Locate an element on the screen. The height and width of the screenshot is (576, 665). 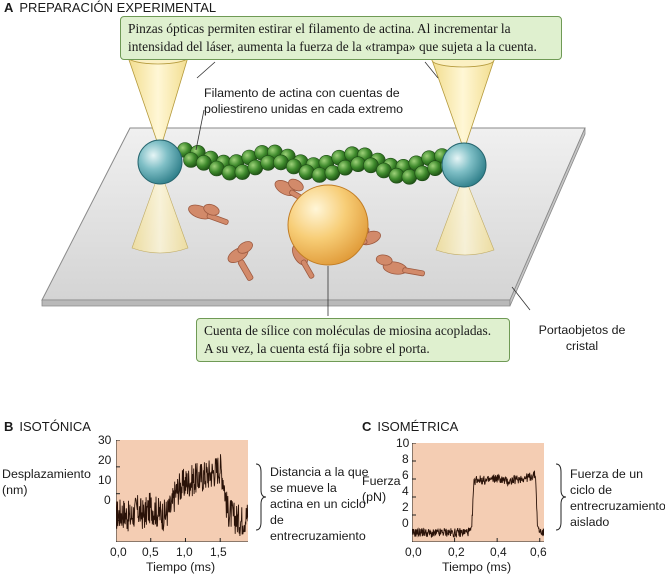
panel-c-header: C ISOMÉTRICA is located at coordinates (410, 426).